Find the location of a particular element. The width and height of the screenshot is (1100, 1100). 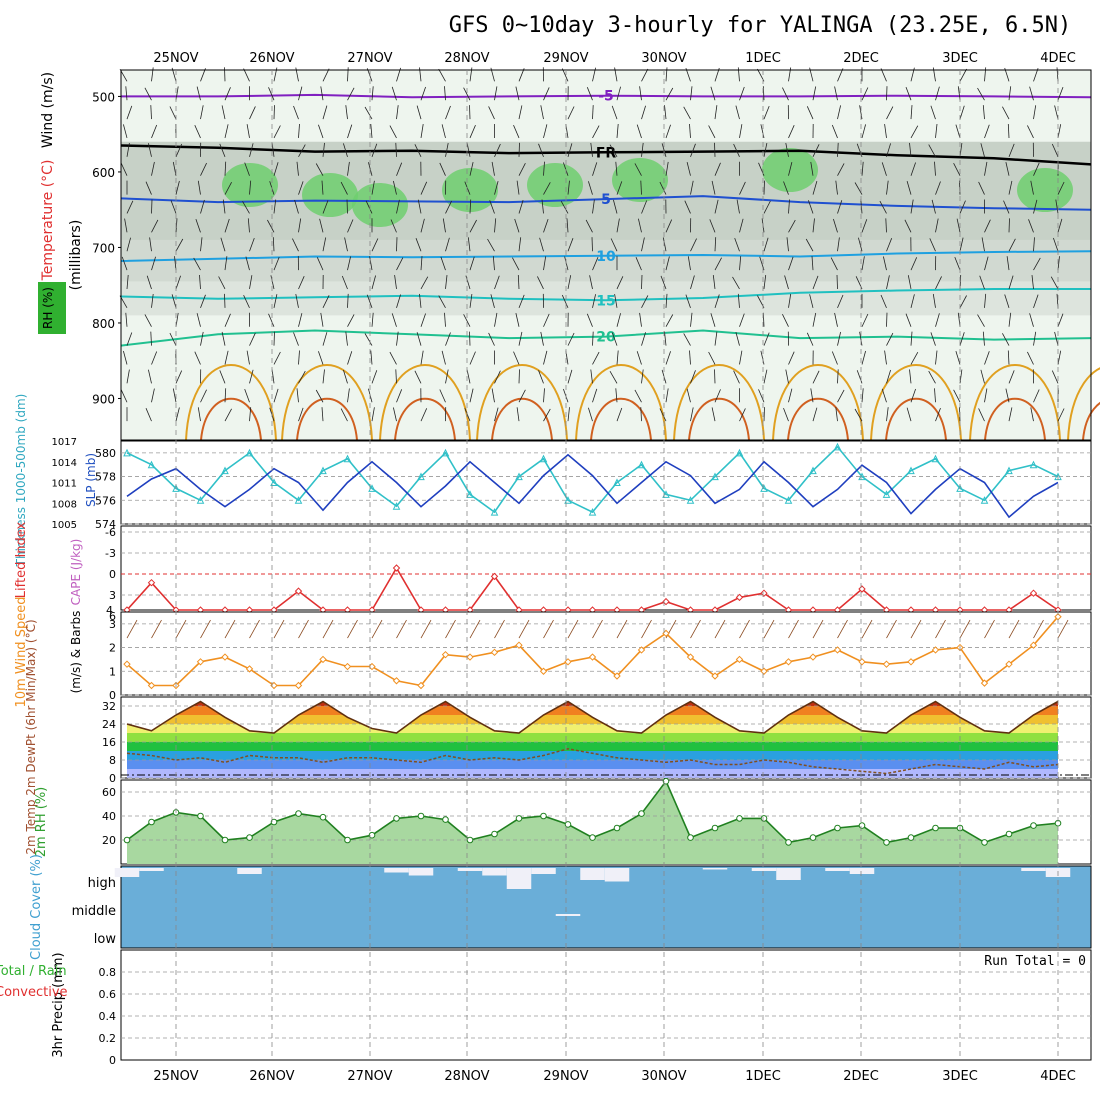

temperature-axis-label: Temperature (°C) is located at coordinates (48, 221).